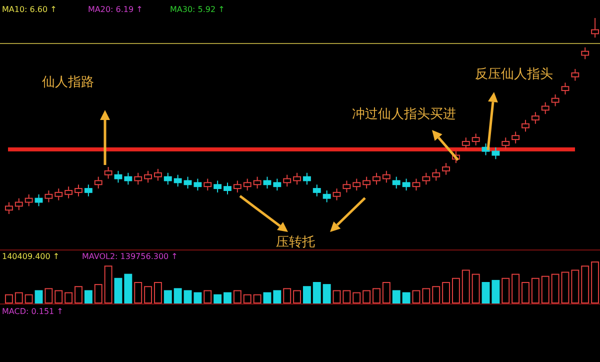 The image size is (600, 362). I want to click on text: 140409.400 ↑, so click(31, 256).